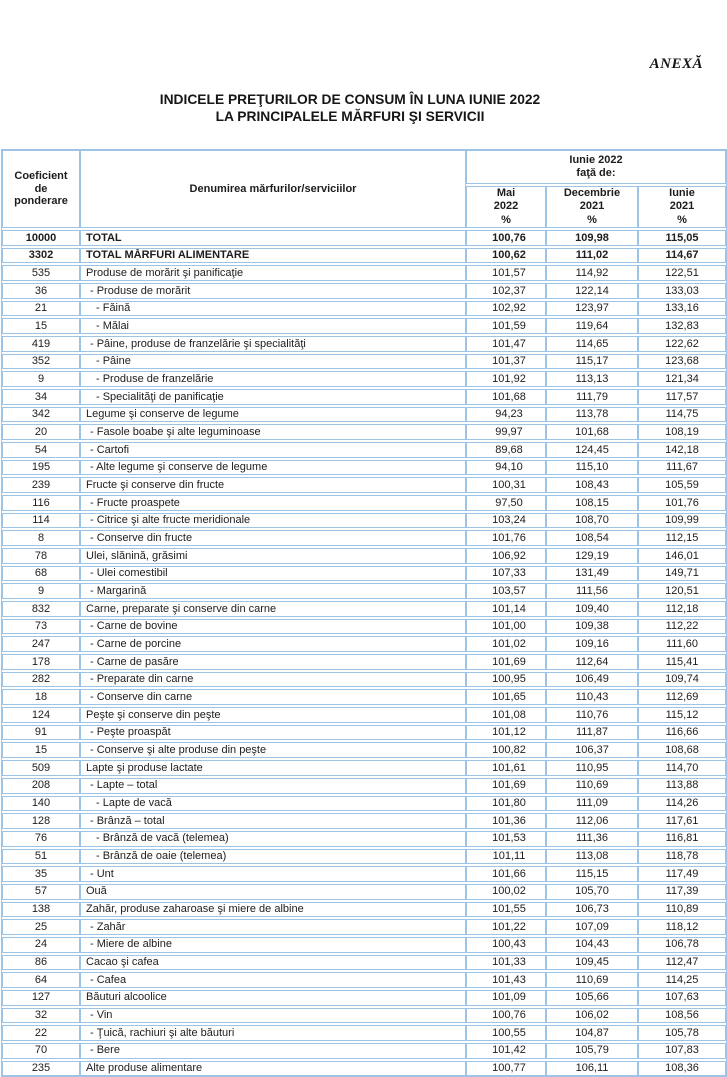 The height and width of the screenshot is (1077, 727). I want to click on name-cell: - Peşte proaspăt, so click(273, 732).